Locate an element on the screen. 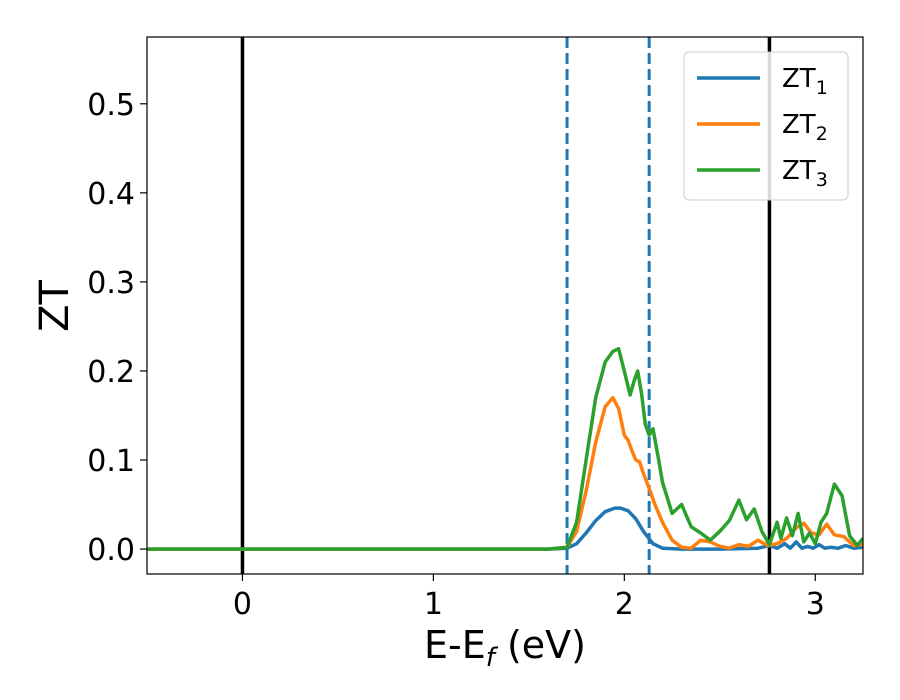  y-tick-label: 0.1 is located at coordinates (111, 461).